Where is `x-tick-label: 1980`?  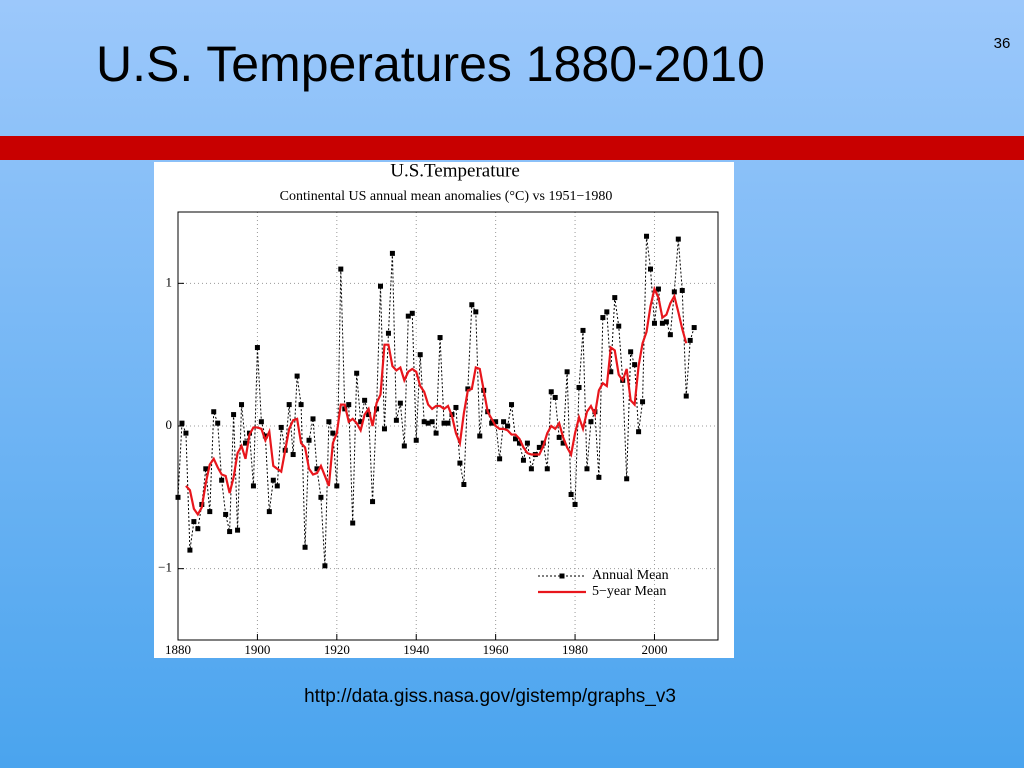 x-tick-label: 1980 is located at coordinates (575, 649).